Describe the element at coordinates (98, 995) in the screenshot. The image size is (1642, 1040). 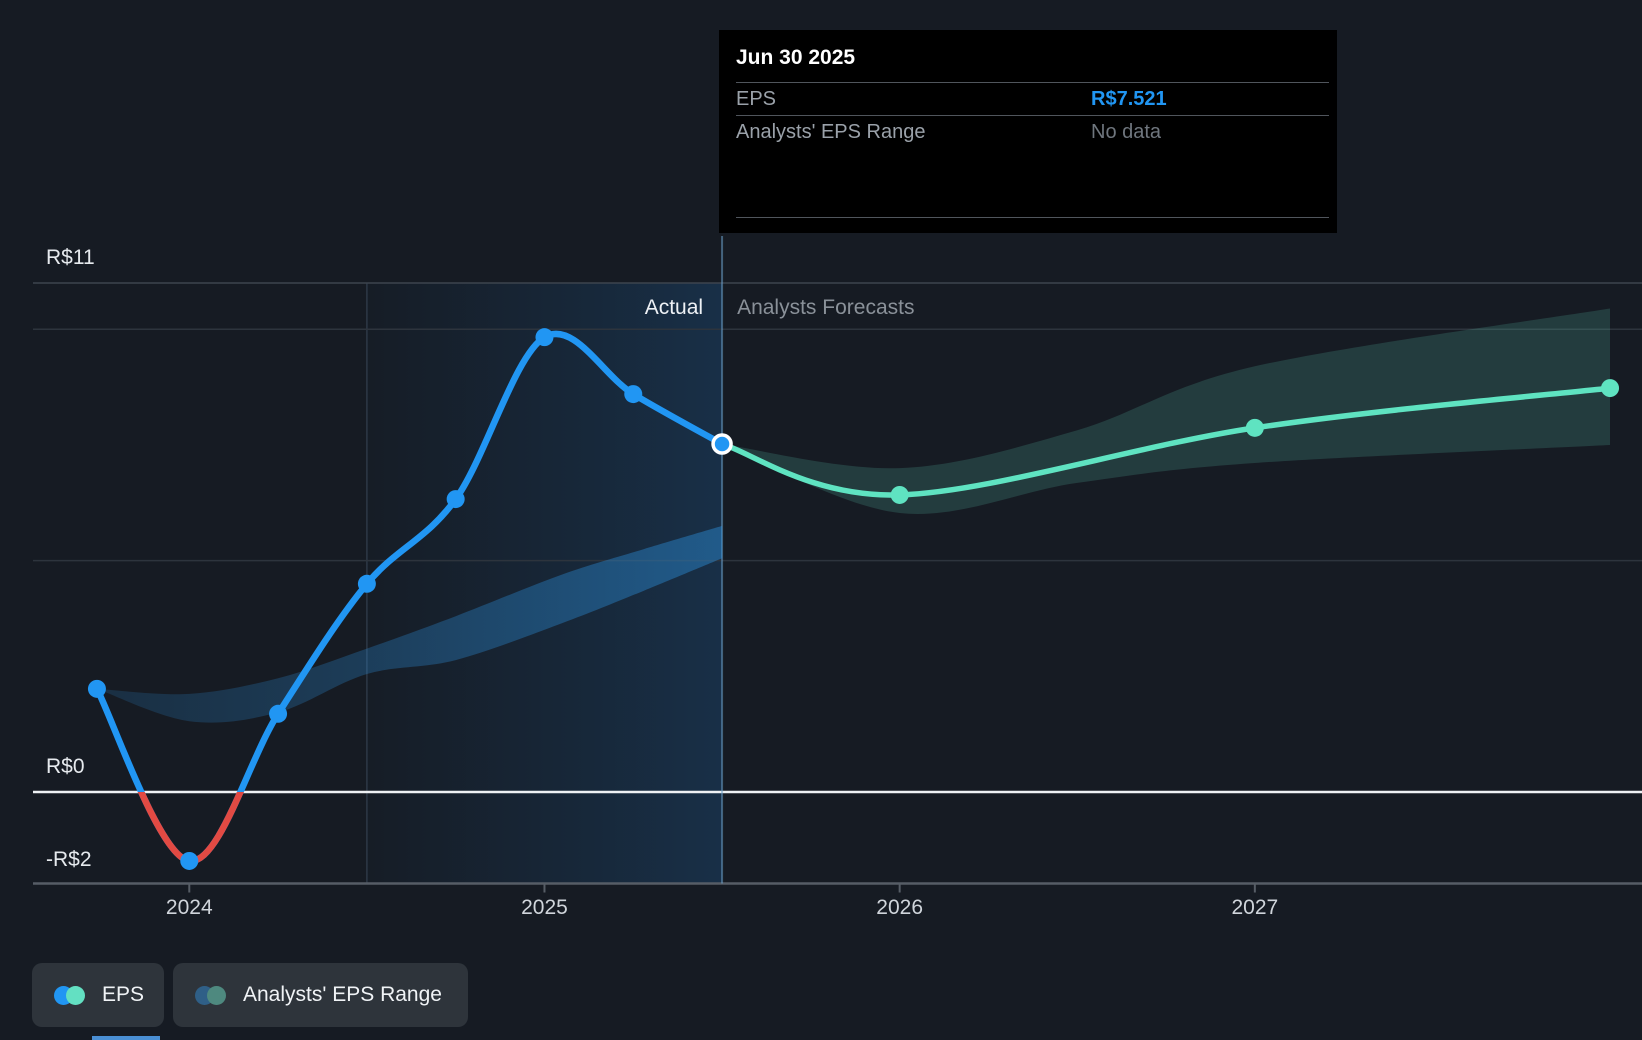
I see `legend-item-eps: EPS` at that location.